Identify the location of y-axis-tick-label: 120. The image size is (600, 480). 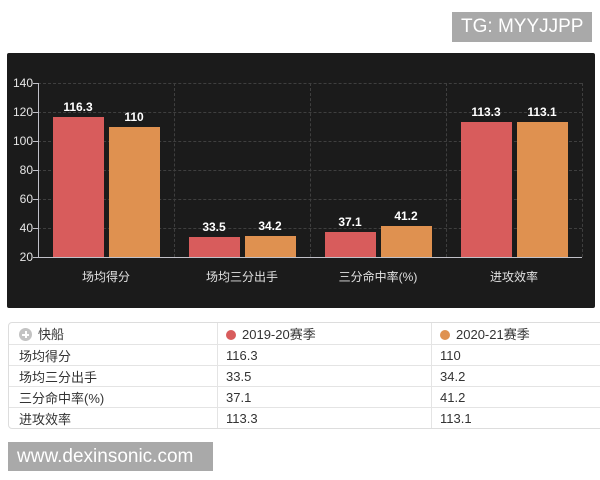
(22, 112).